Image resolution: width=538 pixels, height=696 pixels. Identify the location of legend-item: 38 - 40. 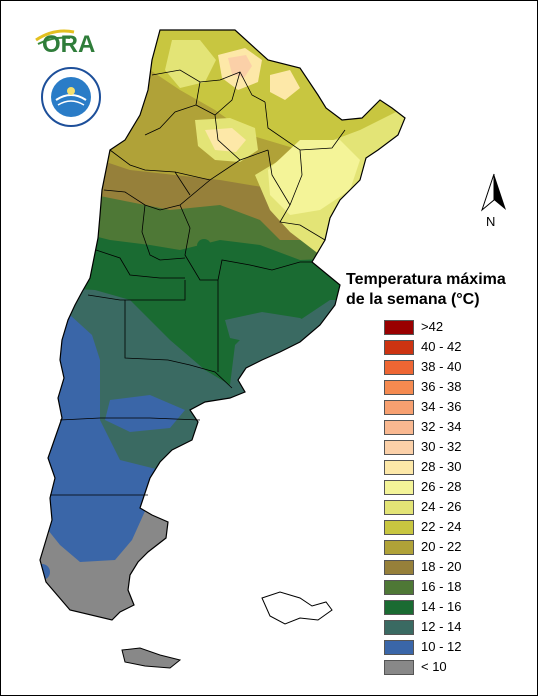
(454, 368).